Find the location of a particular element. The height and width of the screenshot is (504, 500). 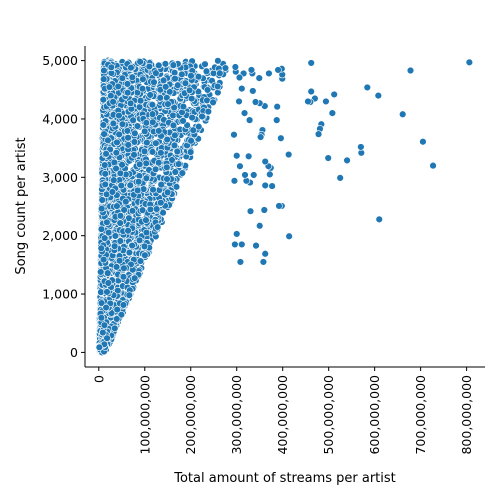

y-axis-label: Song count per artist is located at coordinates (21, 205).